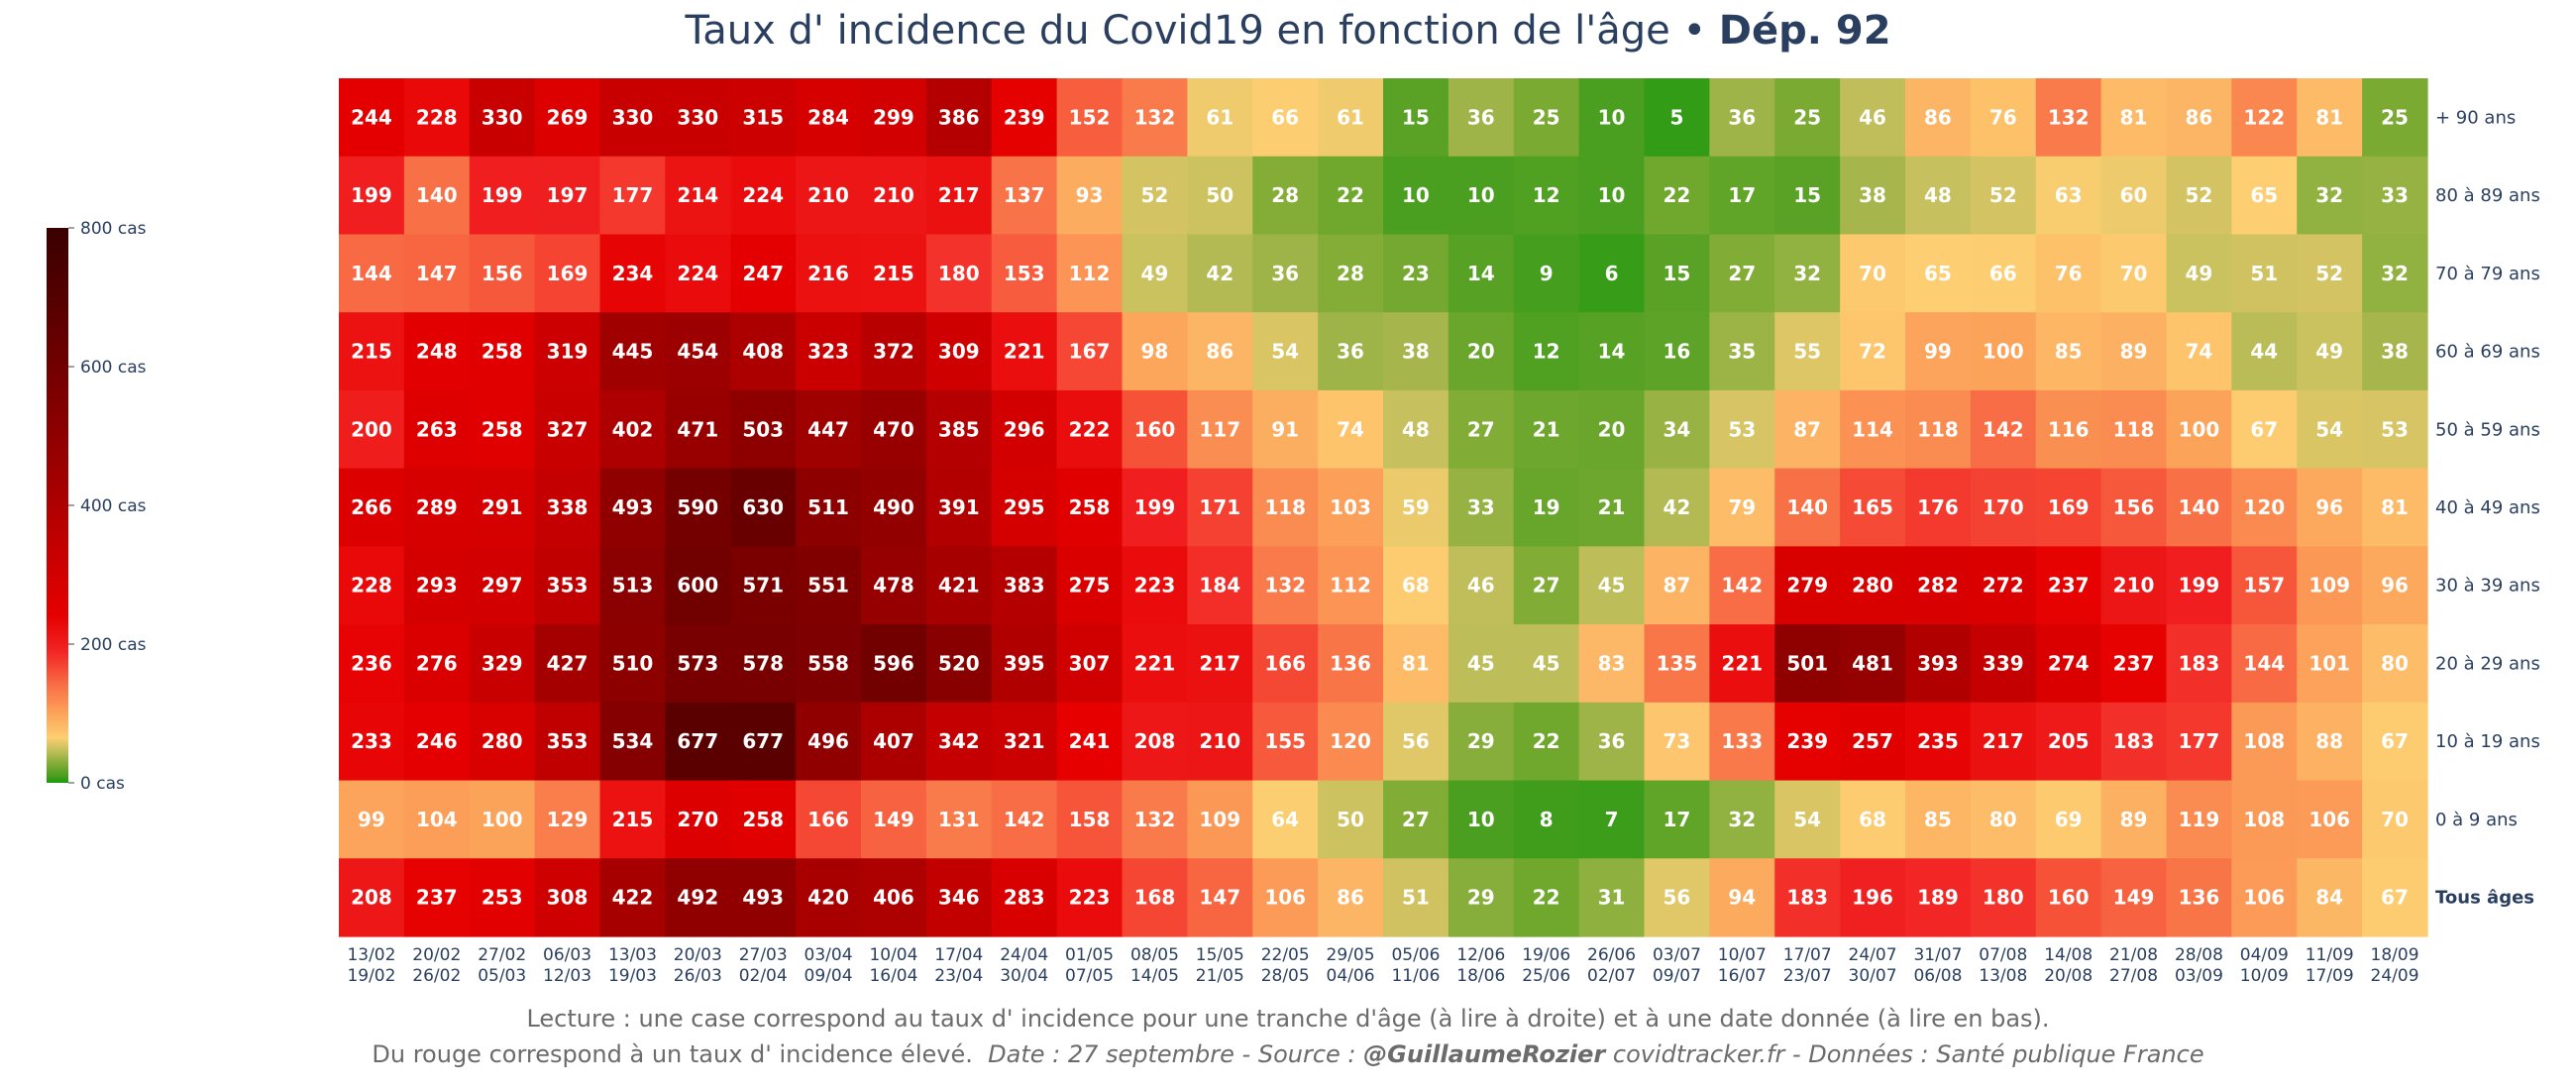  I want to click on heatmap-cell-value: 22, so click(1351, 195).